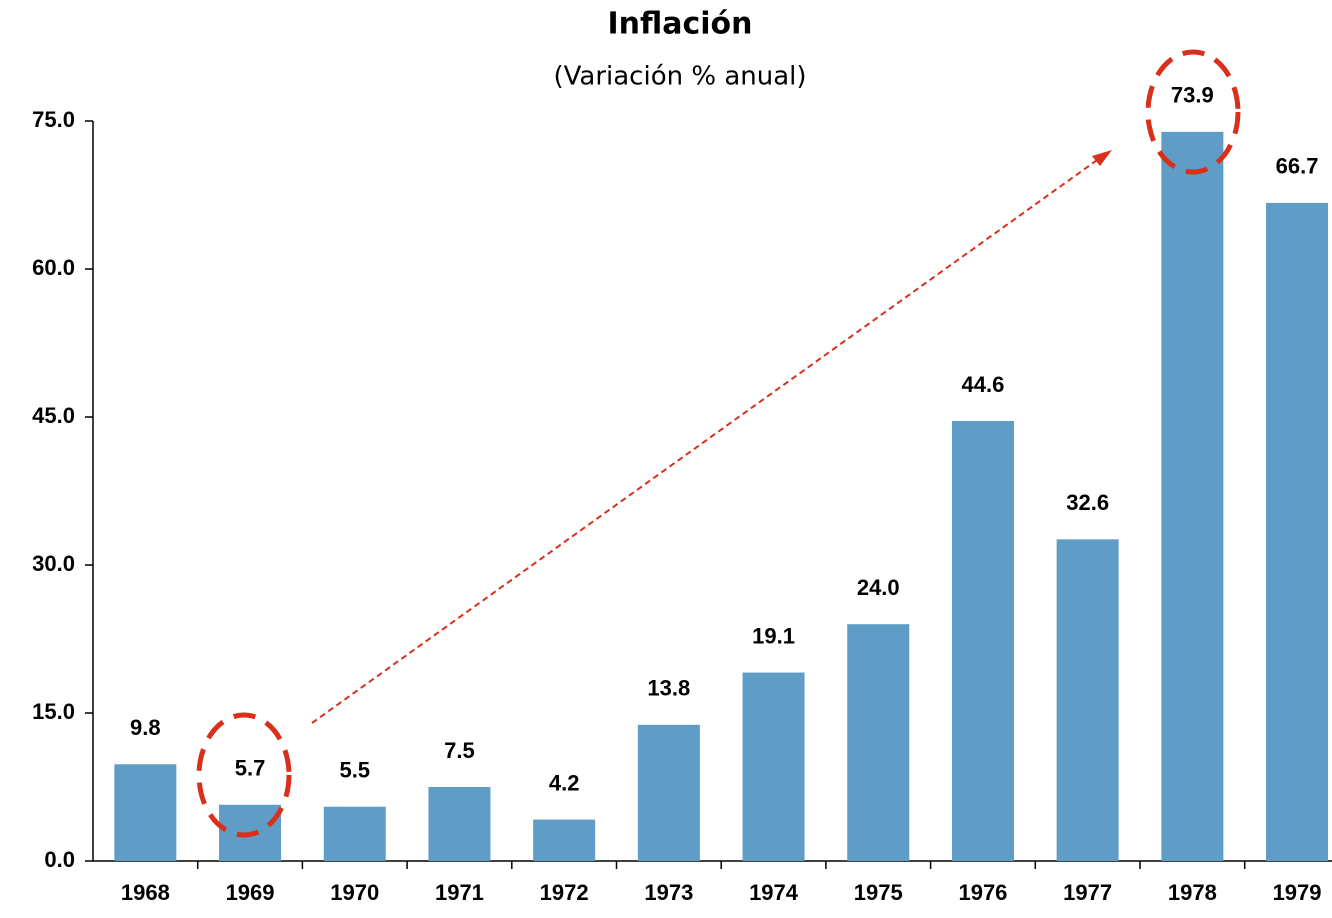 The height and width of the screenshot is (918, 1332). Describe the element at coordinates (679, 77) in the screenshot. I see `chart-subtitle: (Variación % anual)` at that location.